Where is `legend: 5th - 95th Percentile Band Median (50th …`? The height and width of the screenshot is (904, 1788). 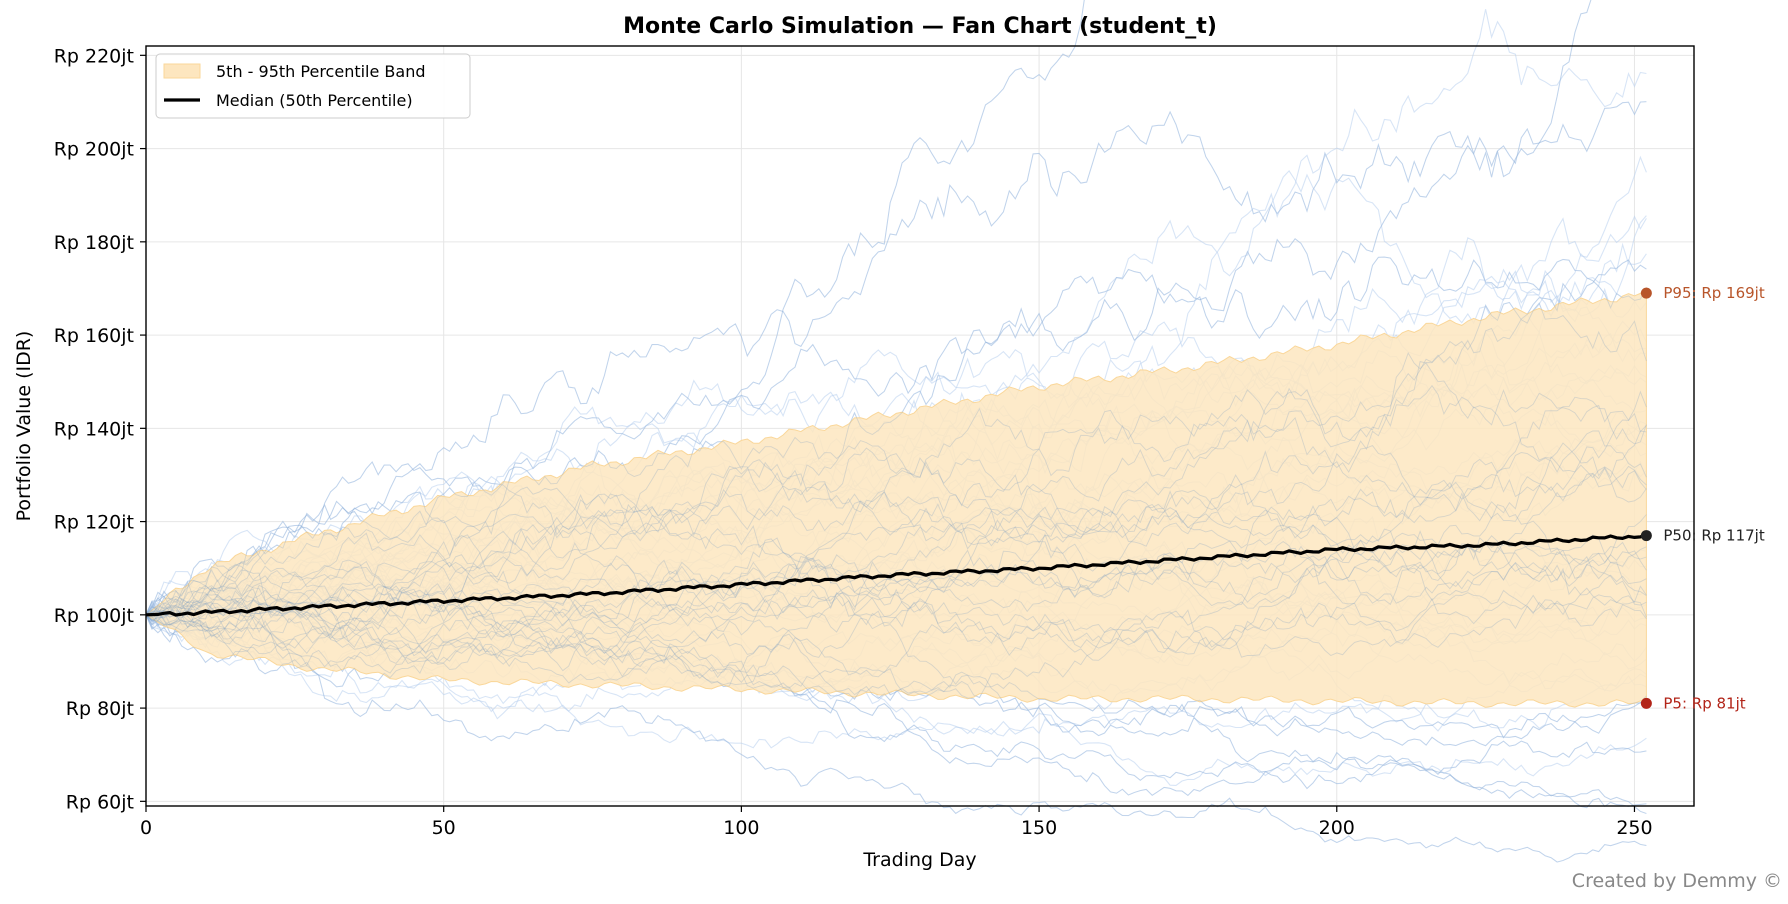
legend: 5th - 95th Percentile Band Median (50th … is located at coordinates (313, 86).